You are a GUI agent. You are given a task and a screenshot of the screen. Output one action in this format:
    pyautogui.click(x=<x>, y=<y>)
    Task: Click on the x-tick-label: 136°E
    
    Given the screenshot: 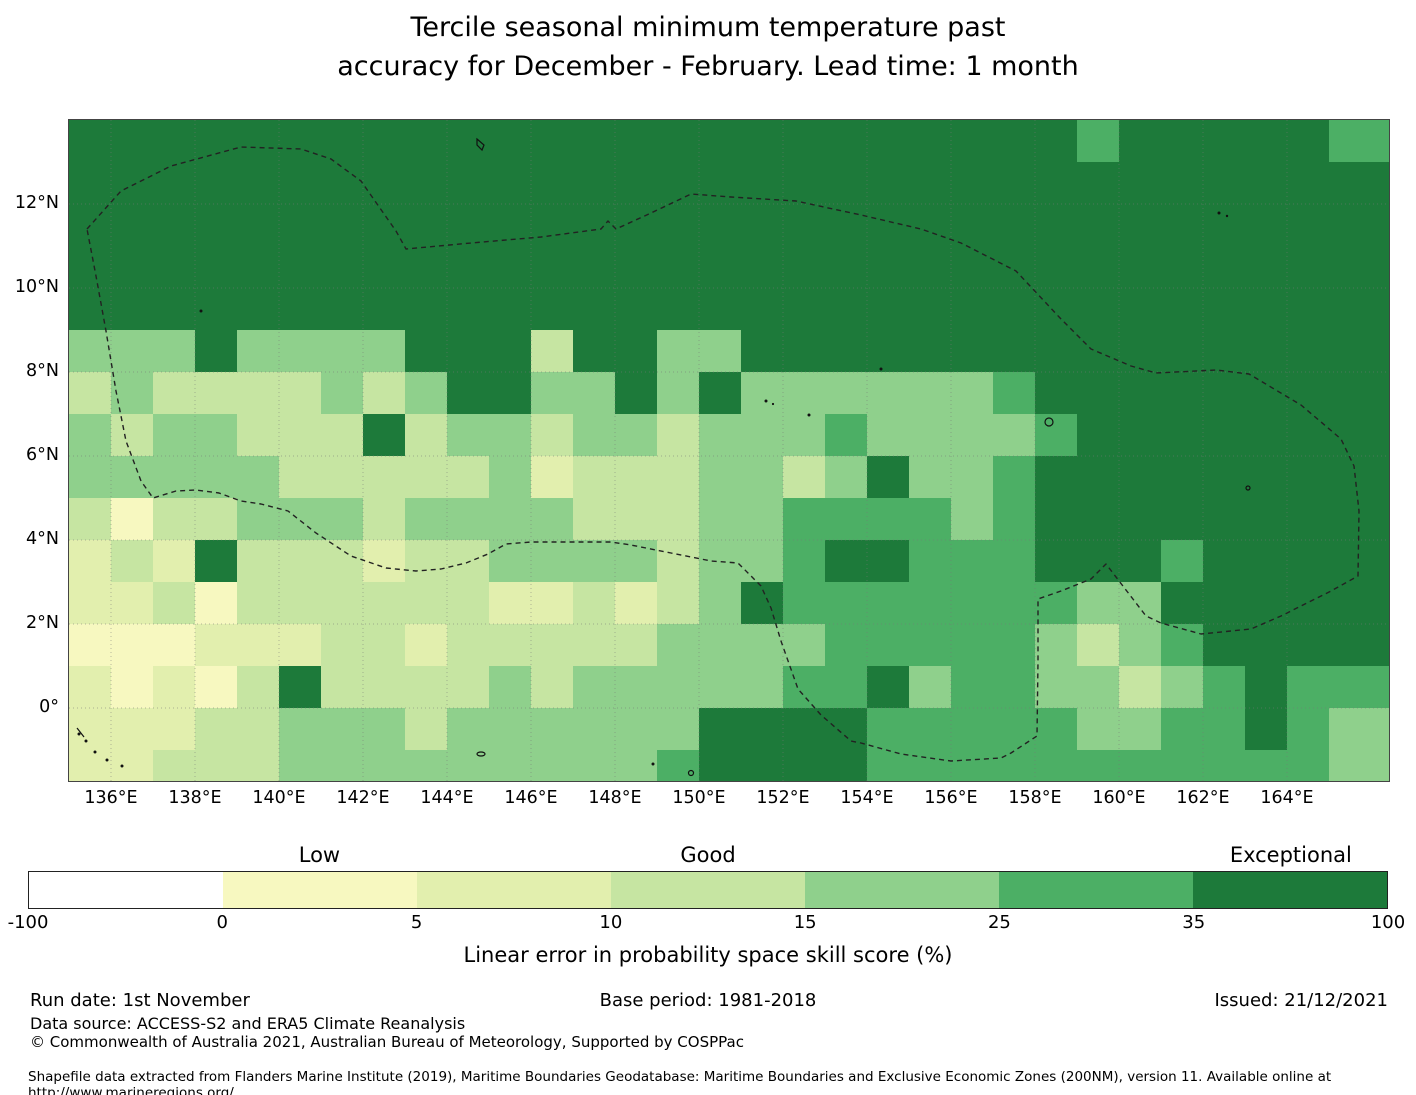 What is the action you would take?
    pyautogui.click(x=111, y=798)
    